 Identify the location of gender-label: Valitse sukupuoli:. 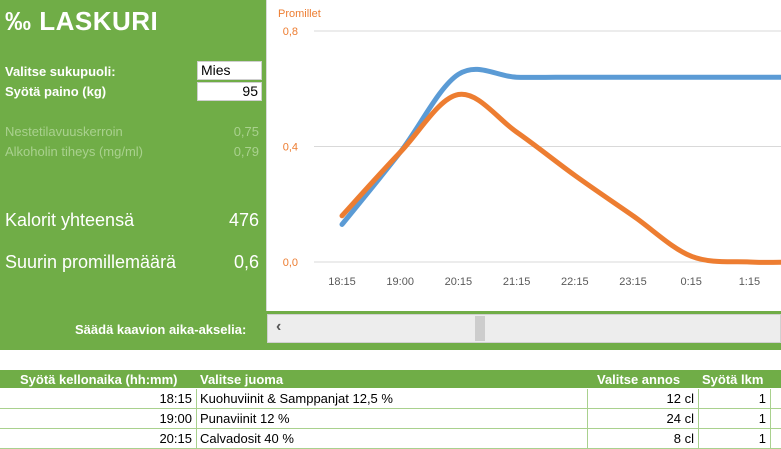
(60, 71).